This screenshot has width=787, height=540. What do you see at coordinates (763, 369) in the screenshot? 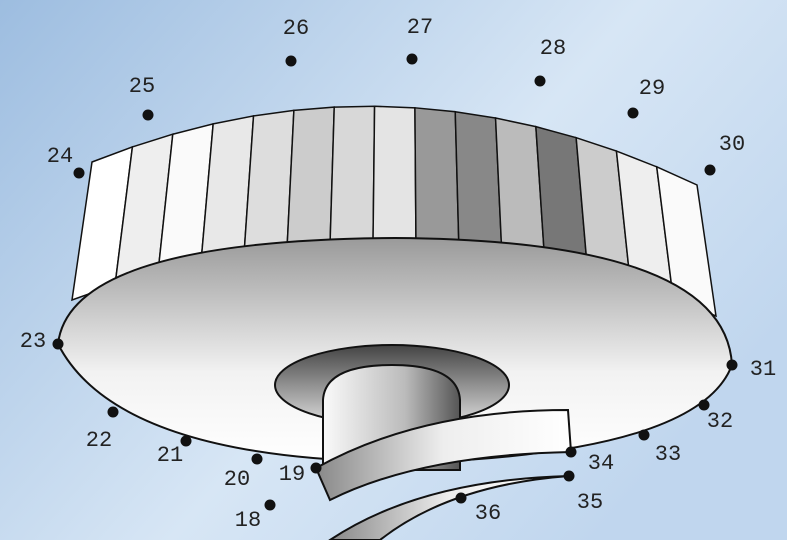
I see `dot-label: 31` at bounding box center [763, 369].